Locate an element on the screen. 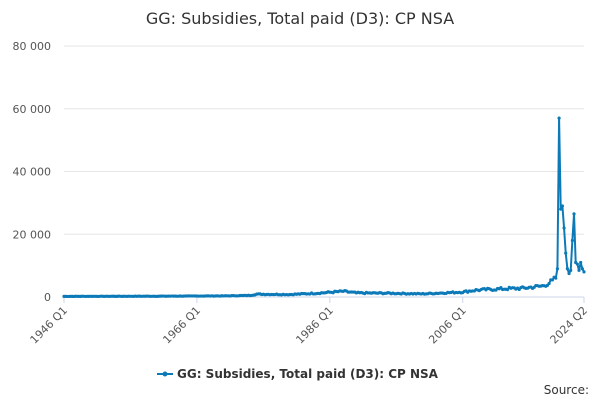 Image resolution: width=600 pixels, height=400 pixels. chart-title: GG: Subsidies, Total paid (D3): CP NSA is located at coordinates (300, 18).